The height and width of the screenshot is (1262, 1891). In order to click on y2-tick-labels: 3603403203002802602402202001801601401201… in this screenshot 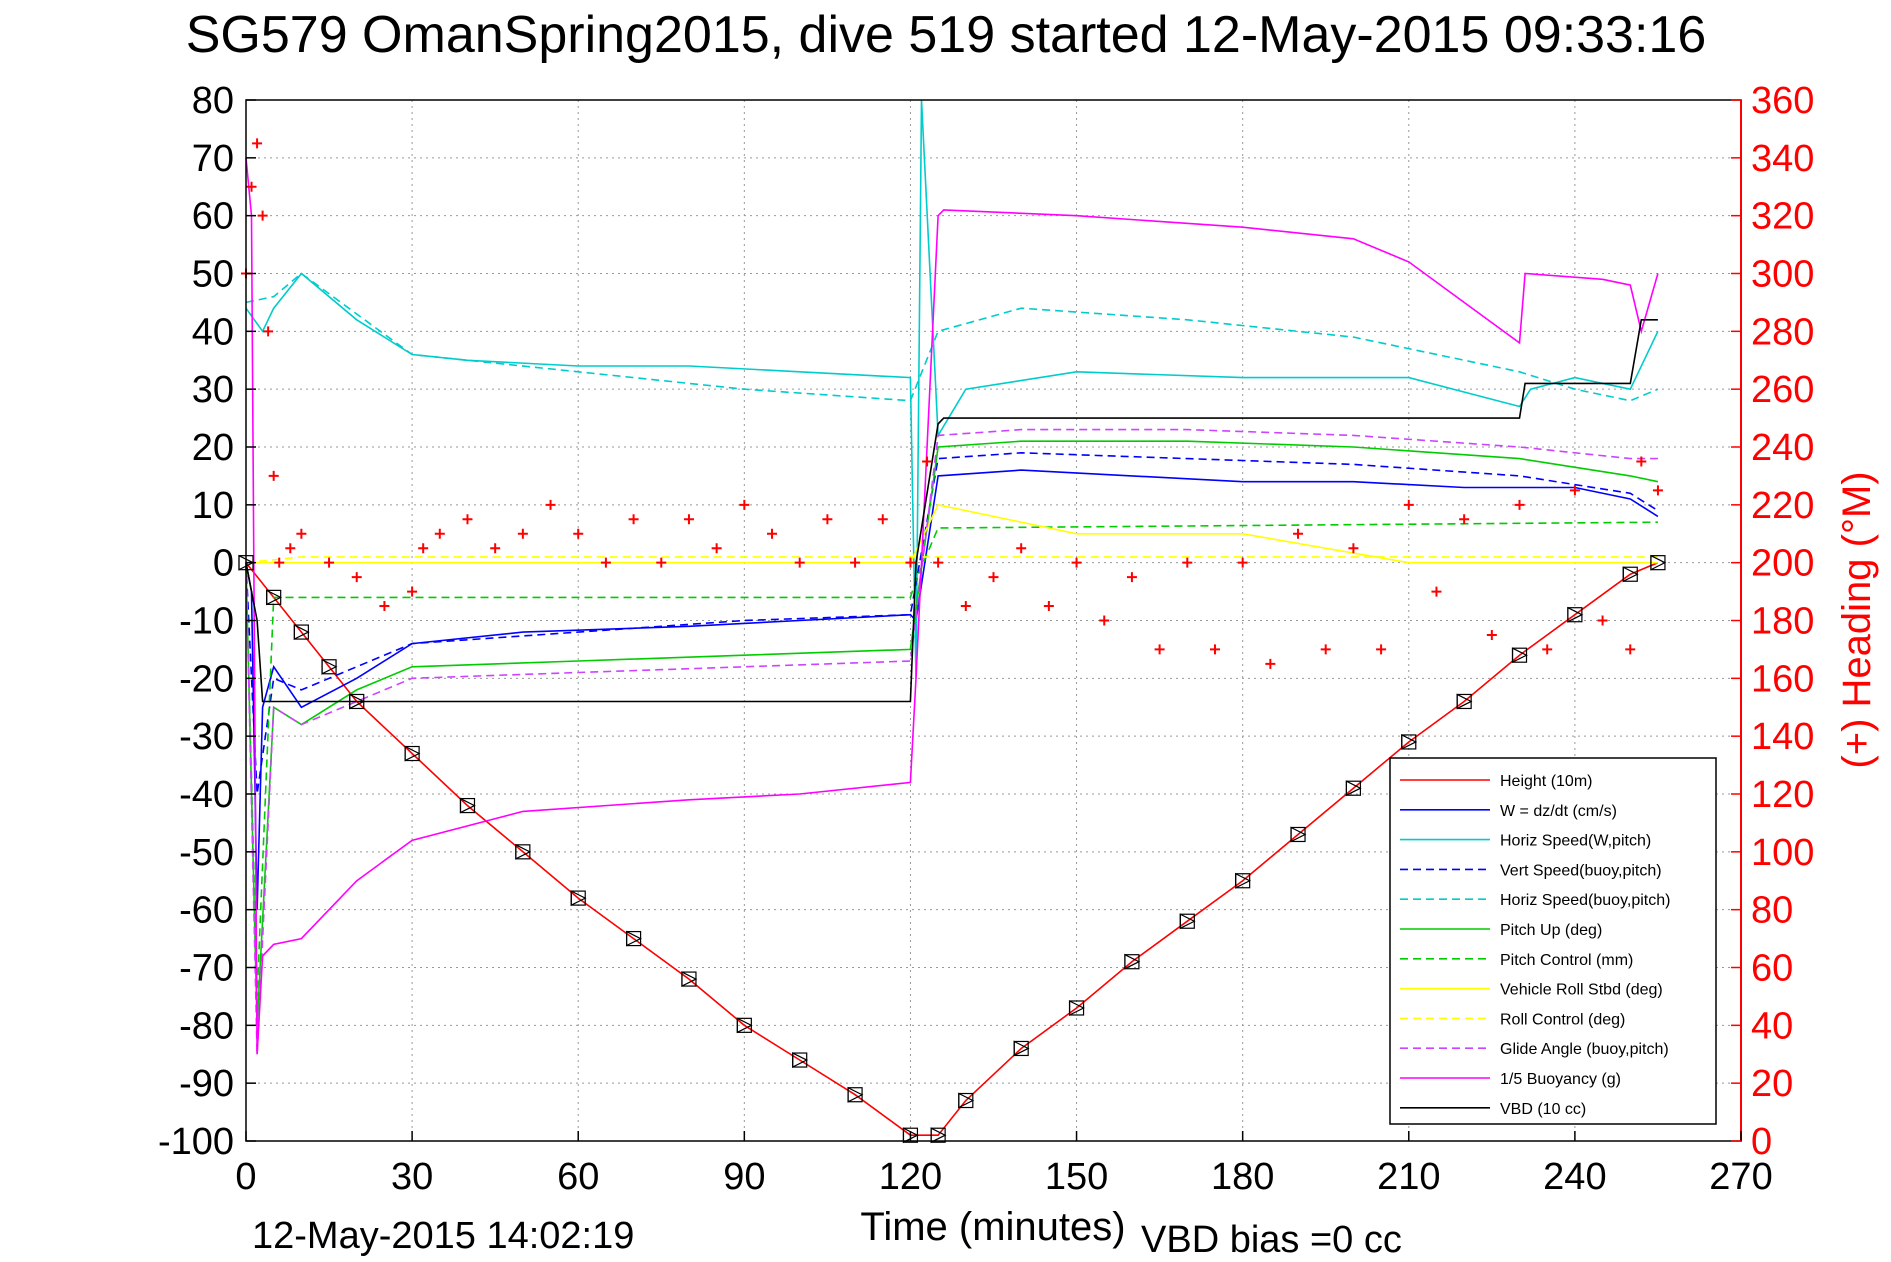, I will do `click(1772, 621)`.